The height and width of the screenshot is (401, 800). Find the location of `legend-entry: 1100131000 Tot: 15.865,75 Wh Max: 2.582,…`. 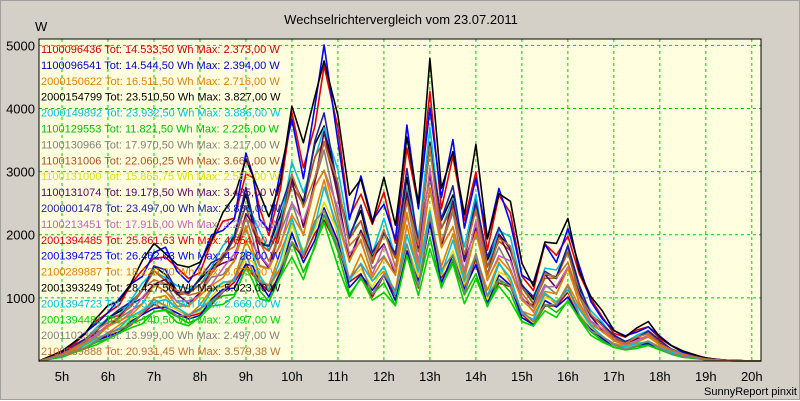

legend-entry: 1100131000 Tot: 15.865,75 Wh Max: 2.582,… is located at coordinates (160, 177).